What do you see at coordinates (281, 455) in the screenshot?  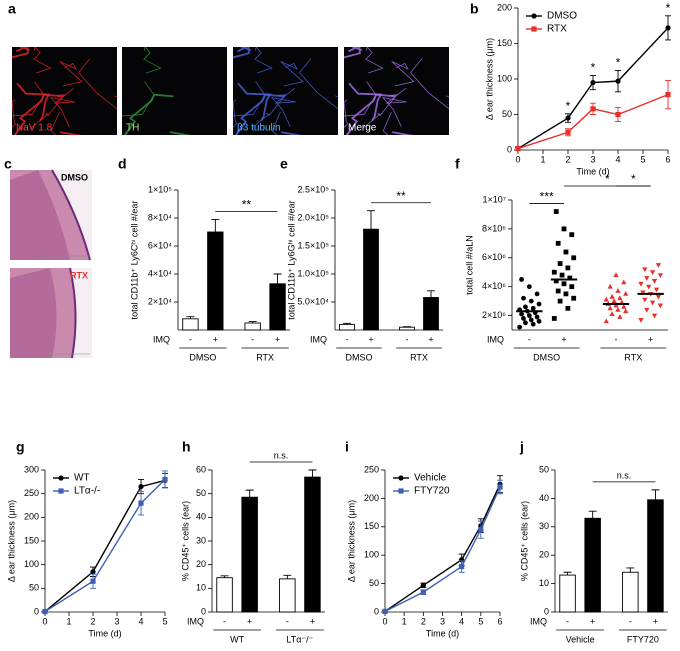 I see `significance-label: n.s.` at bounding box center [281, 455].